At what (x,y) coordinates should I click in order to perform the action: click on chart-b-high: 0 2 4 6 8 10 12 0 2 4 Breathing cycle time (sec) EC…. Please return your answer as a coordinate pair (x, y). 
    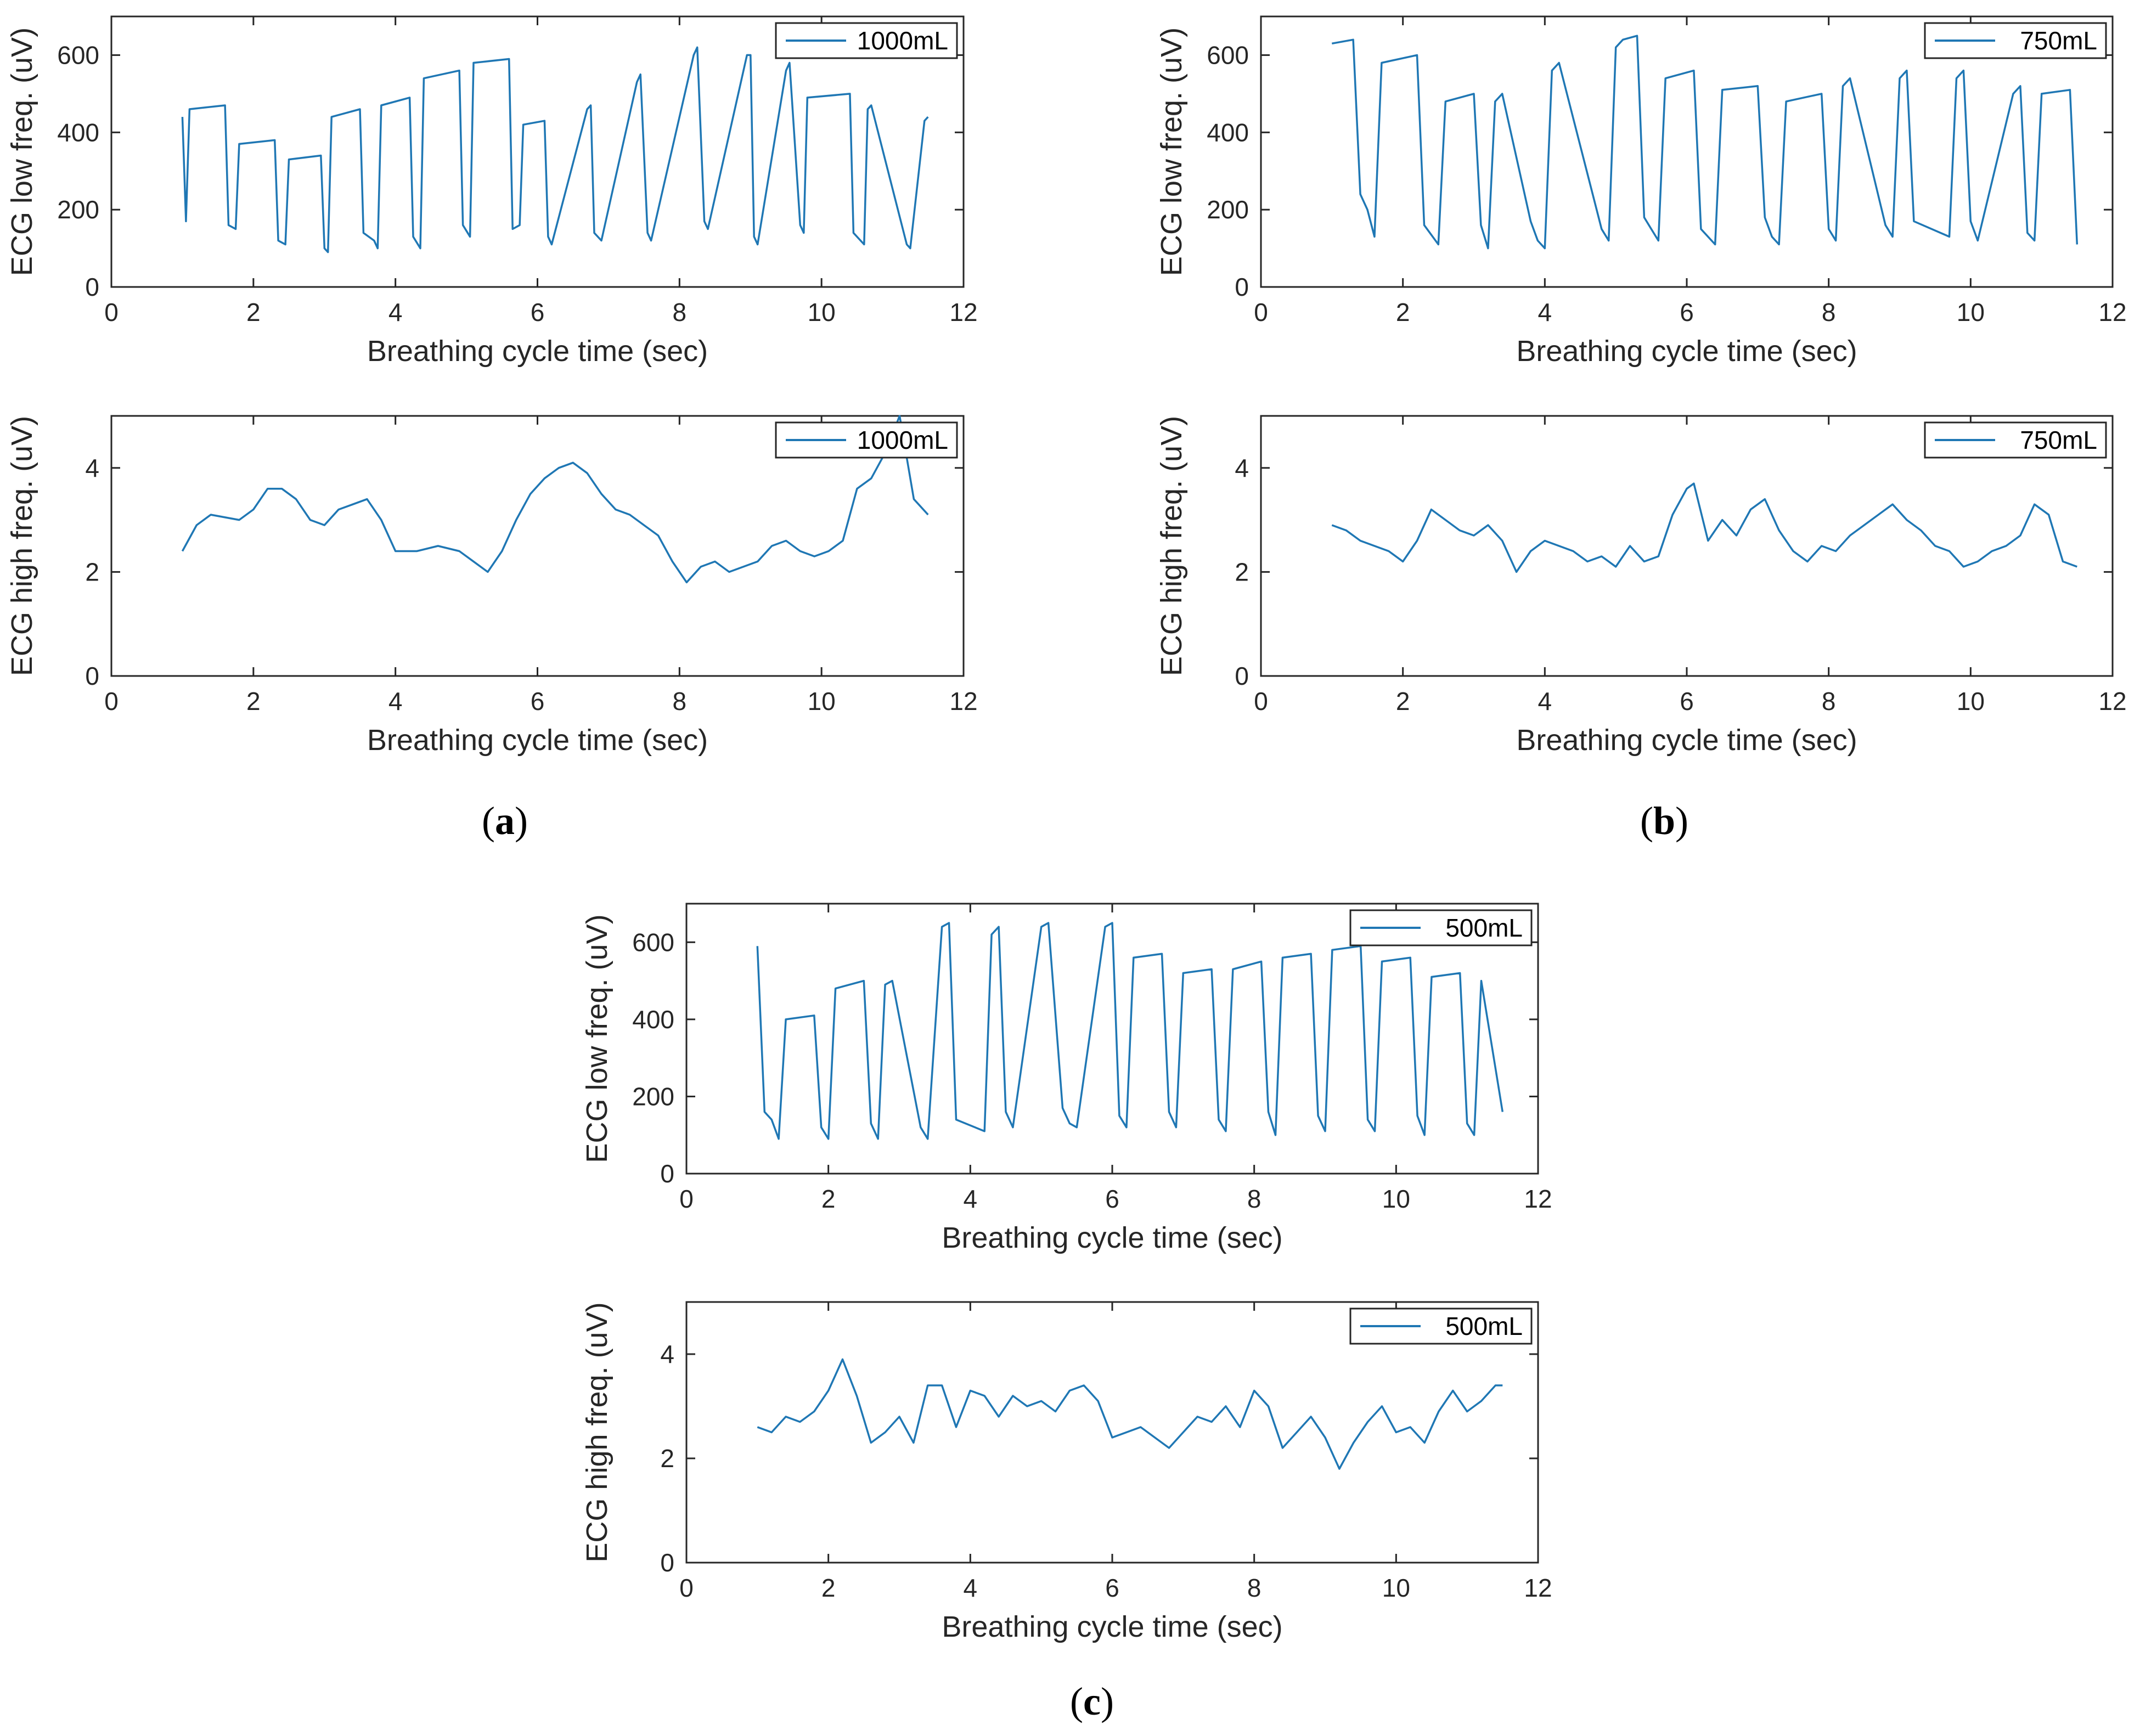
    Looking at the image, I should click on (1641, 586).